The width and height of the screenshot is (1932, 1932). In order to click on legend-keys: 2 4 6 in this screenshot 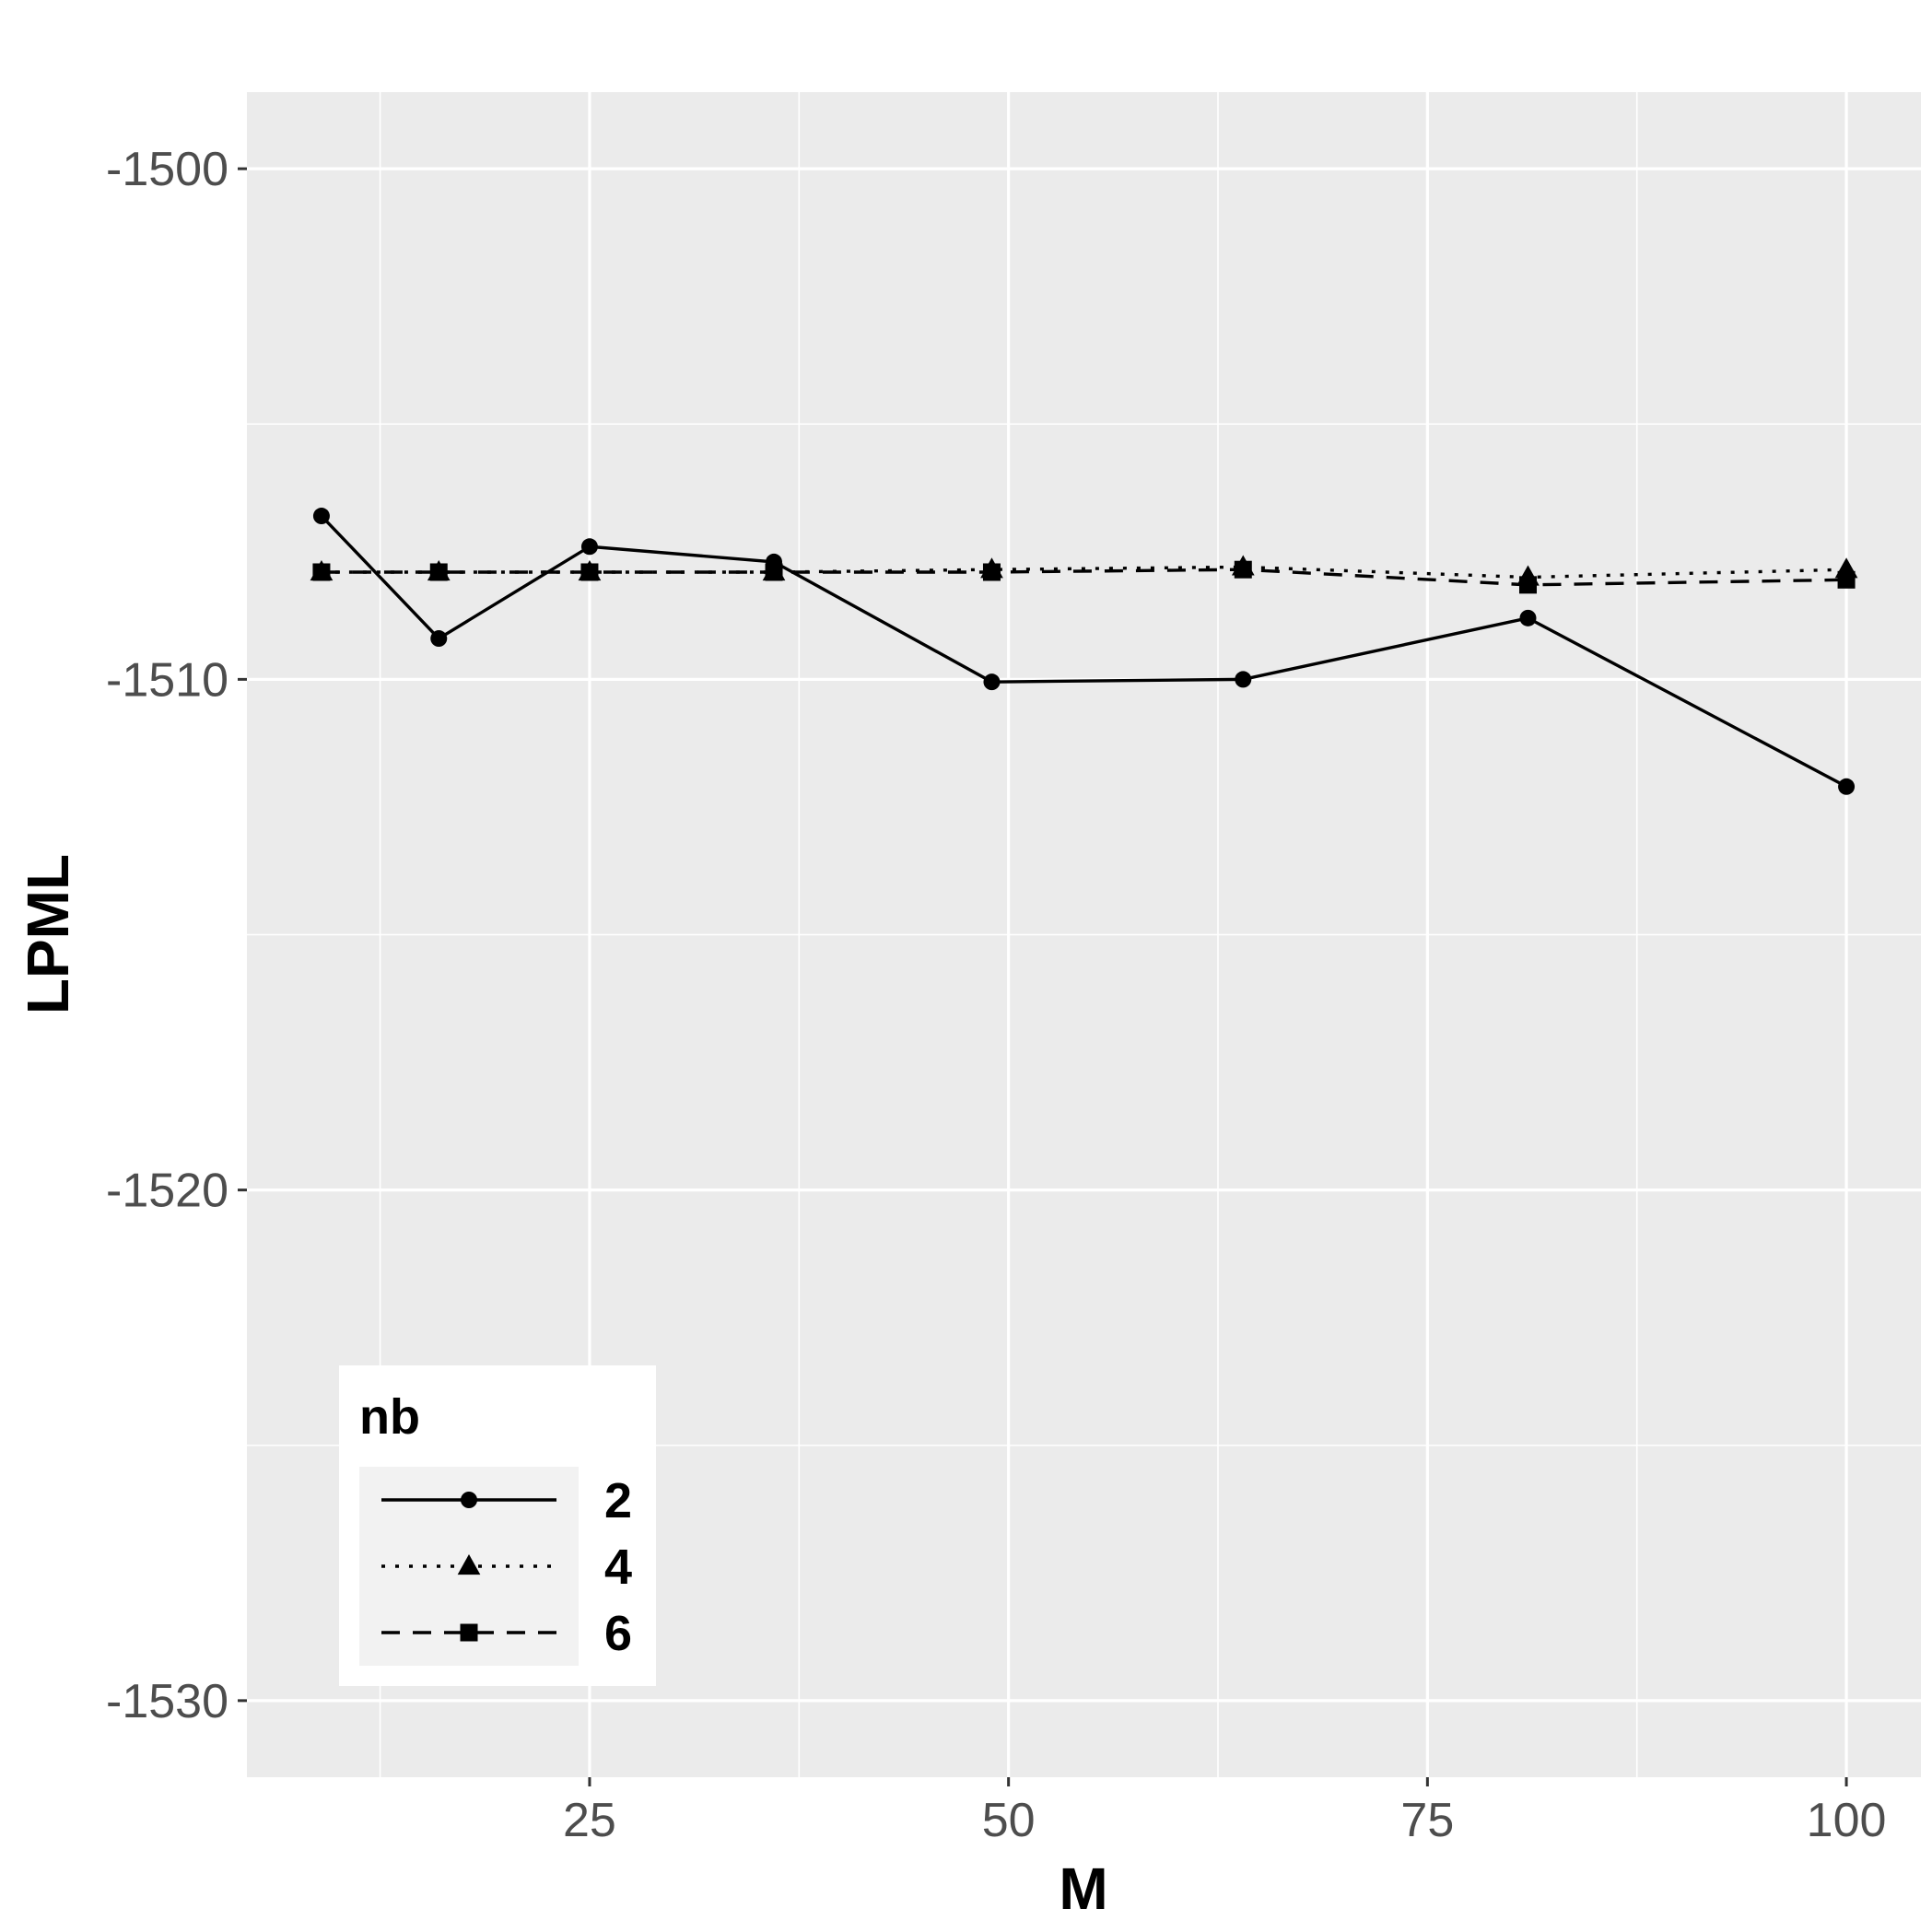, I will do `click(506, 1567)`.